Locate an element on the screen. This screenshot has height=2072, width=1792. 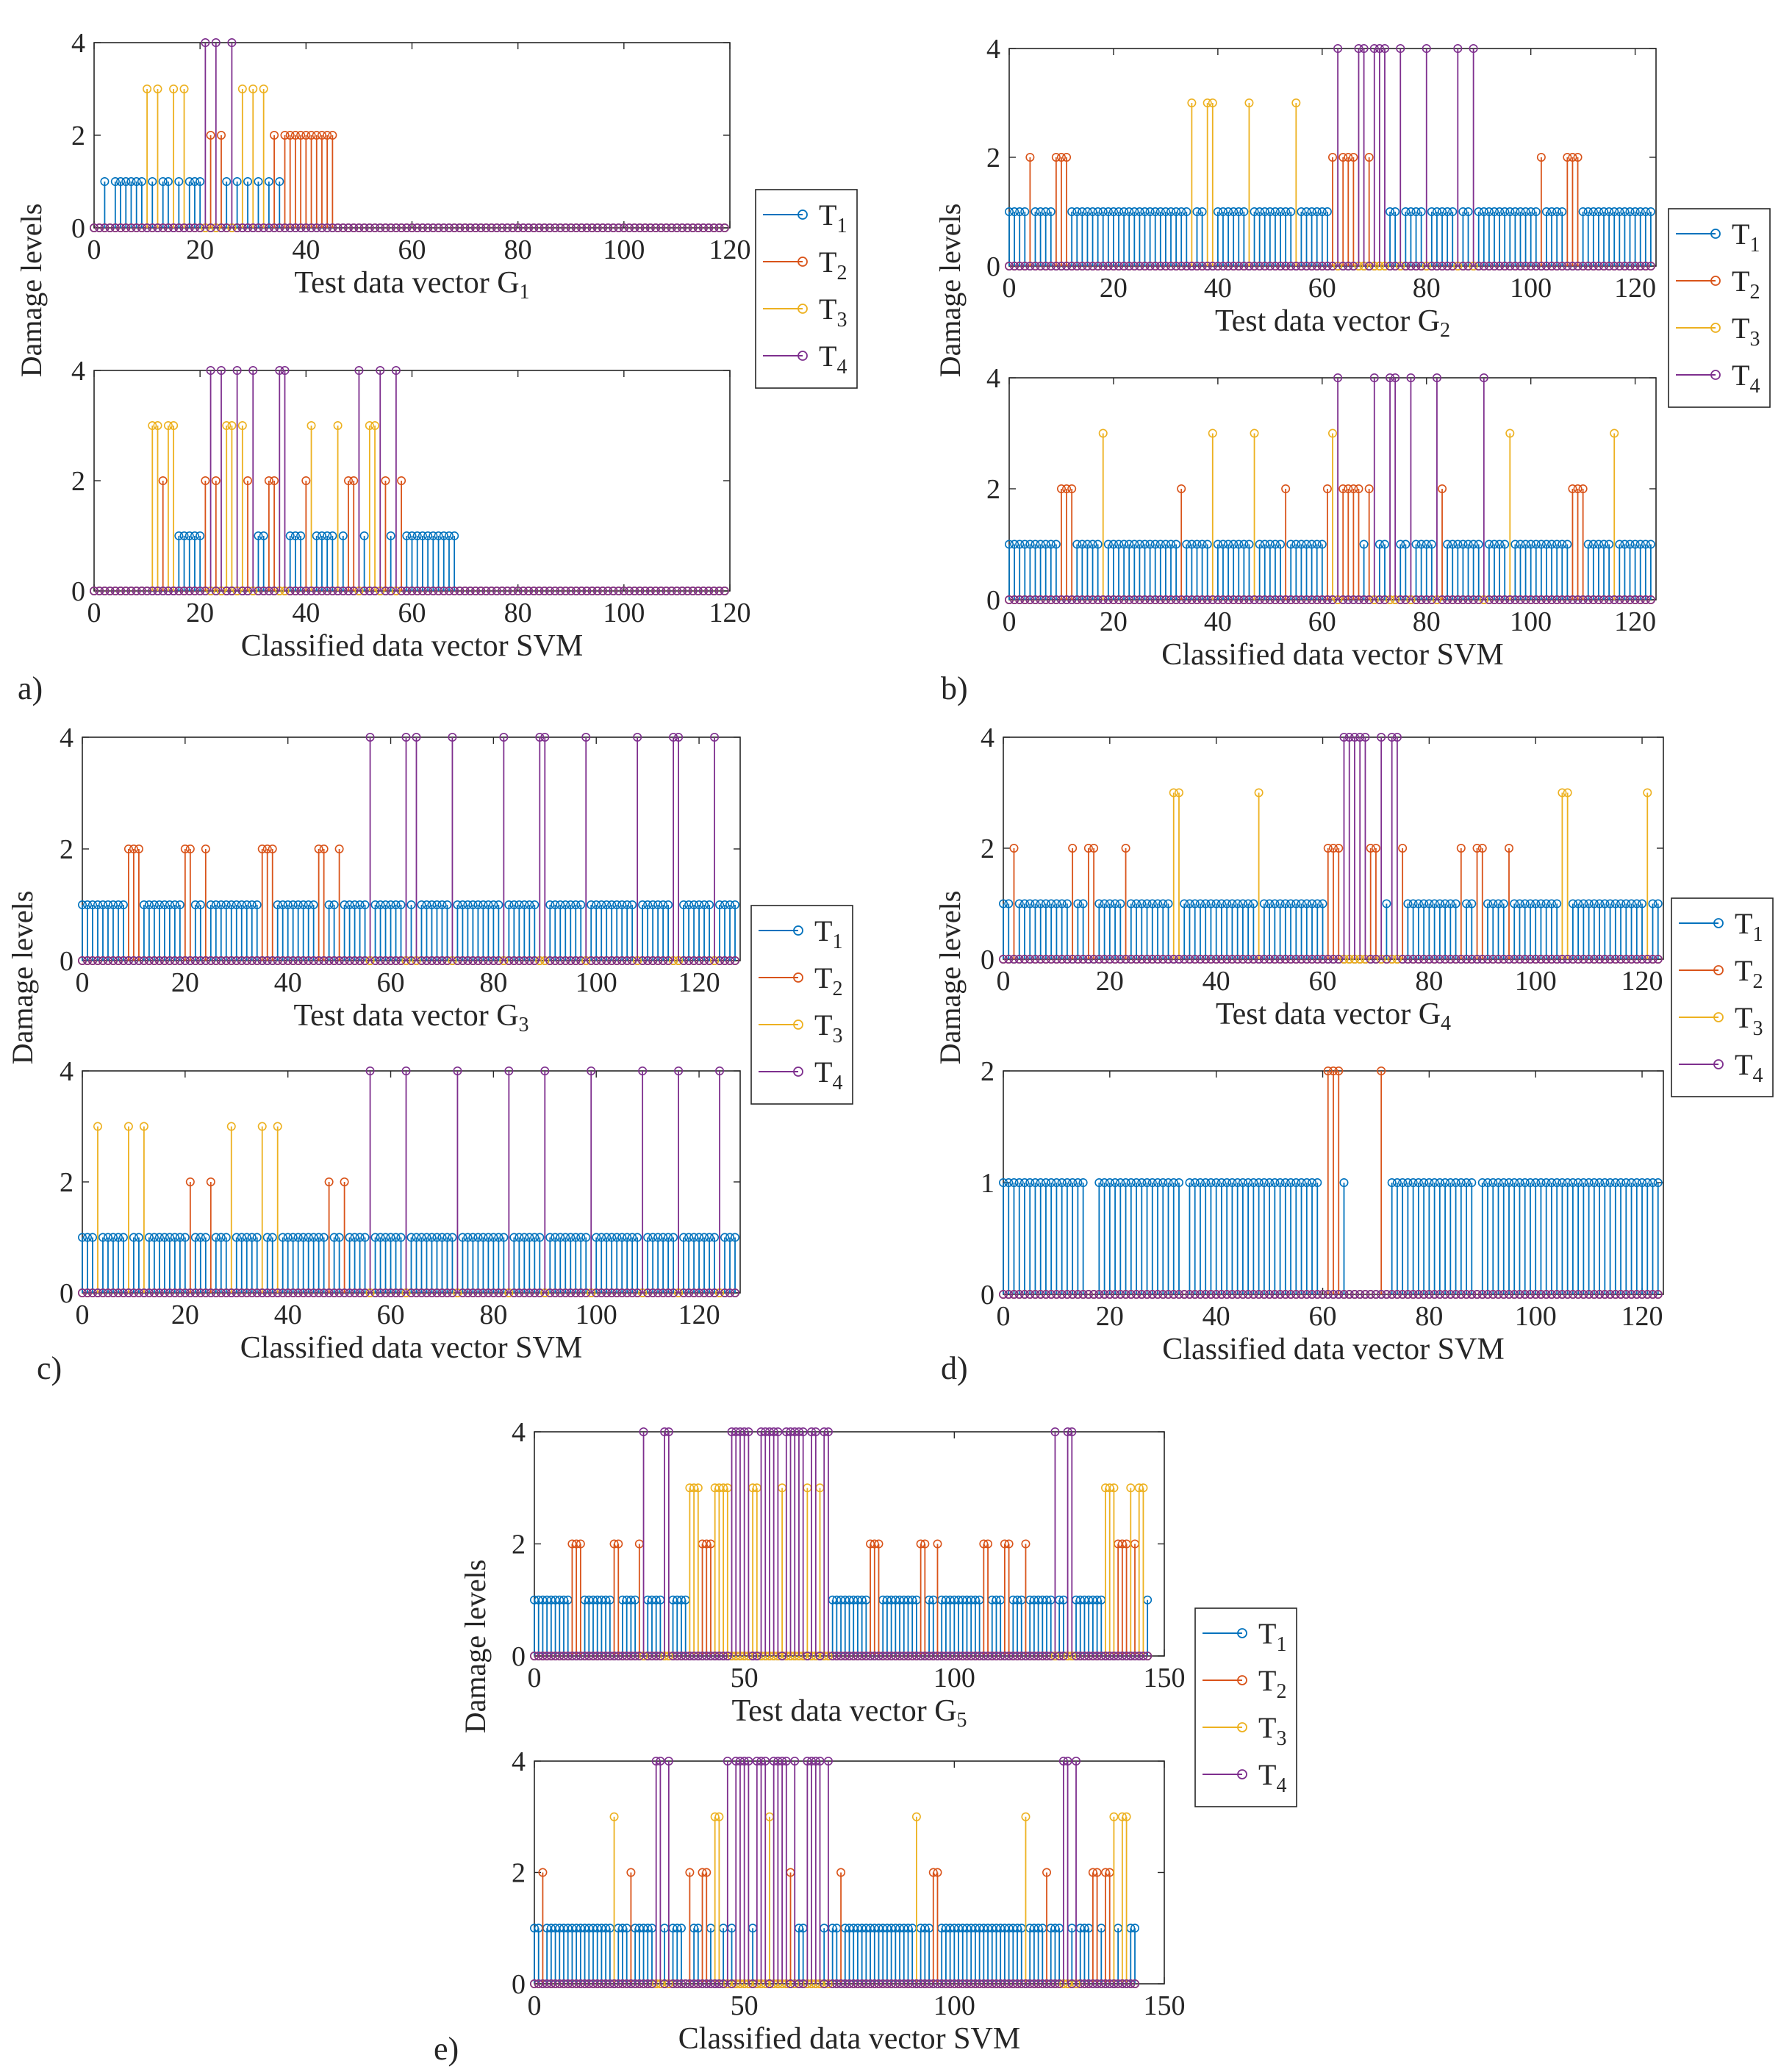
x-tick-label: 40 is located at coordinates (1218, 621).